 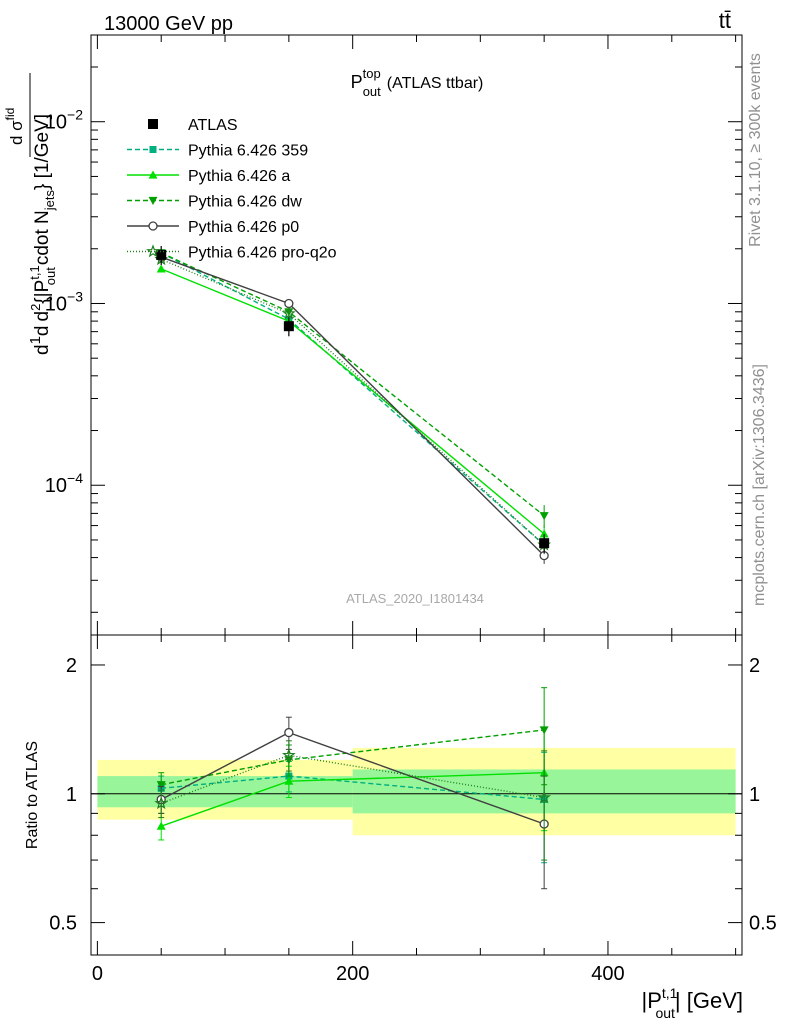 What do you see at coordinates (42, 316) in the screenshot?
I see `ylabel-d3: d` at bounding box center [42, 316].